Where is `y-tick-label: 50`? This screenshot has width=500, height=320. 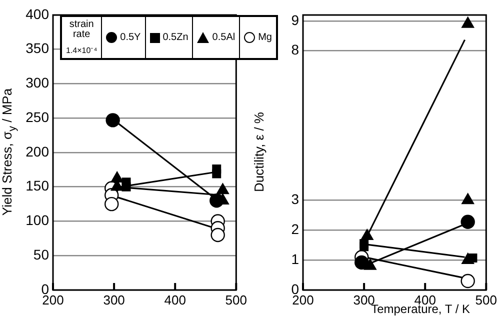 y-tick-label: 50 is located at coordinates (41, 254).